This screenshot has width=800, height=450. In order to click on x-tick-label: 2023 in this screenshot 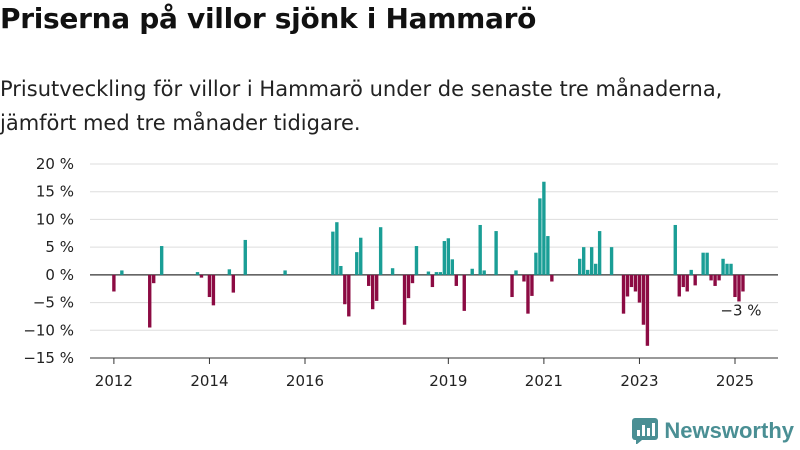, I will do `click(639, 381)`.